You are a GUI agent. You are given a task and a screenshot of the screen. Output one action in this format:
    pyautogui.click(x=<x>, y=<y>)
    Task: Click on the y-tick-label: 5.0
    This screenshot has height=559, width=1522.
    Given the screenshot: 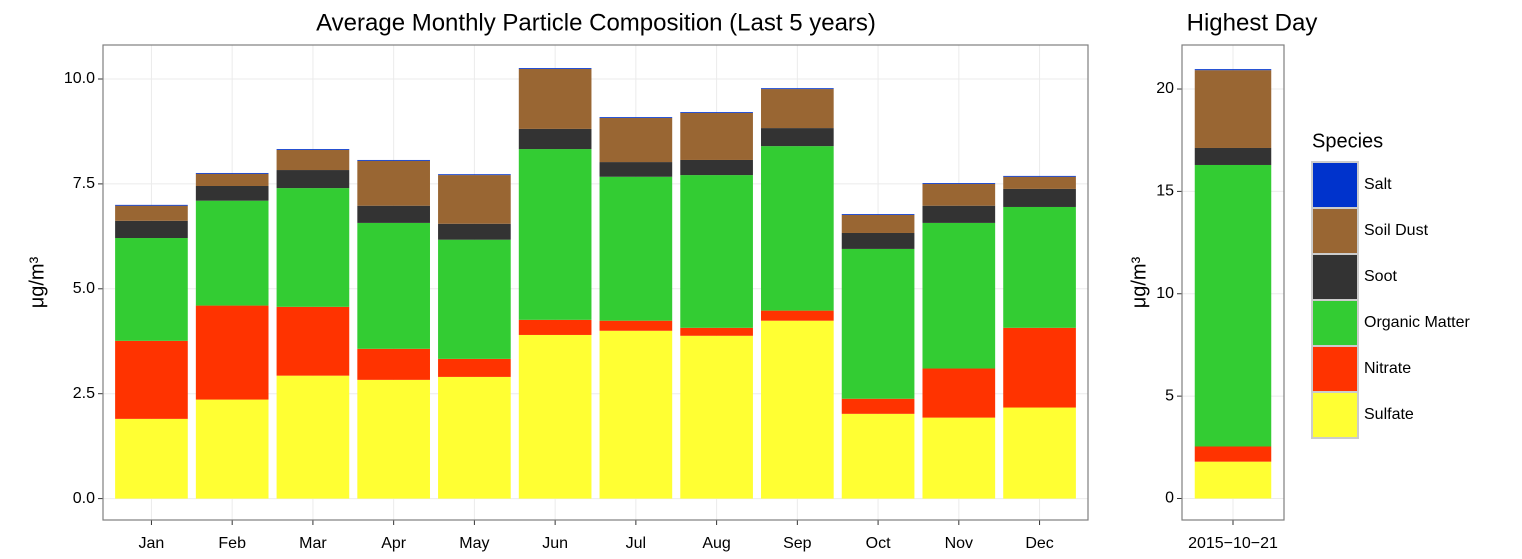 What is the action you would take?
    pyautogui.click(x=84, y=288)
    